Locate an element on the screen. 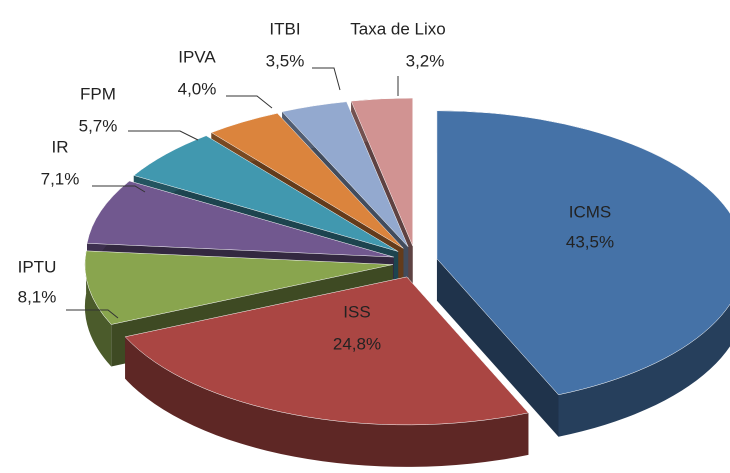  slice-value-label: 43,5% is located at coordinates (590, 241).